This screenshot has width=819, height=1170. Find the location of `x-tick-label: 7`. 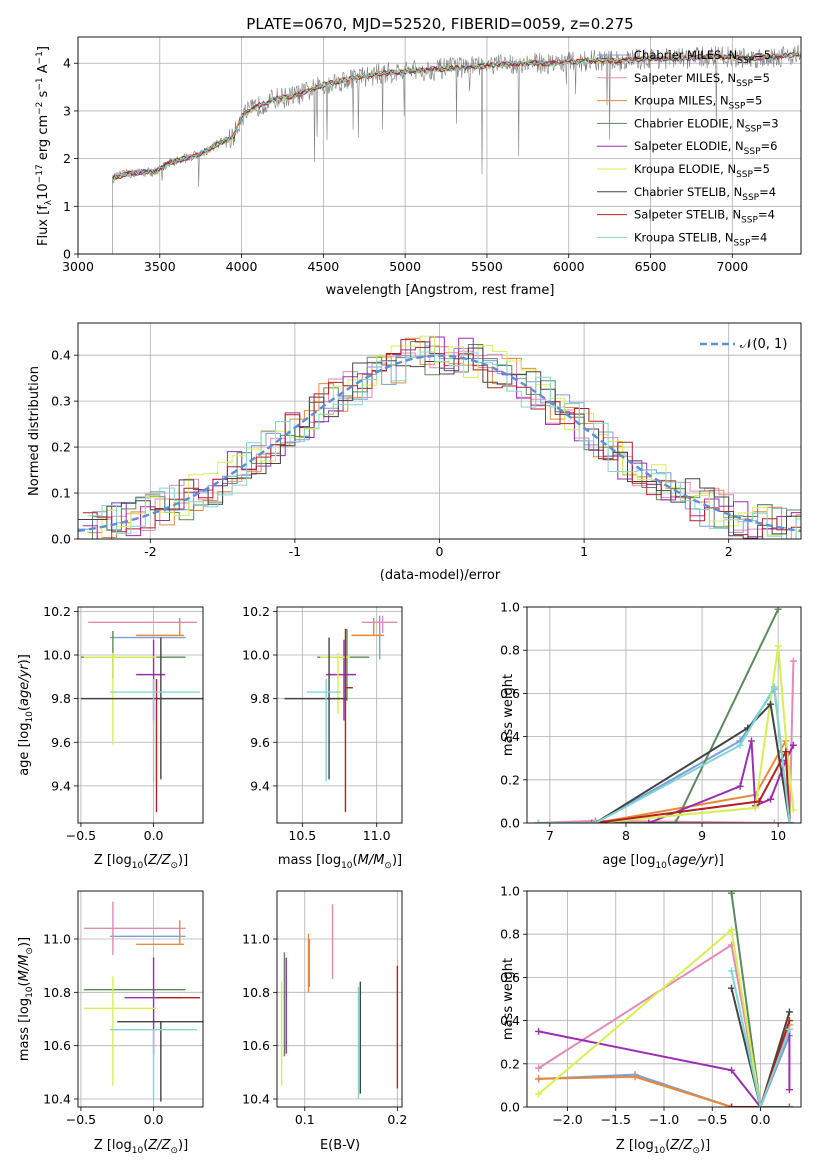

x-tick-label: 7 is located at coordinates (550, 835).